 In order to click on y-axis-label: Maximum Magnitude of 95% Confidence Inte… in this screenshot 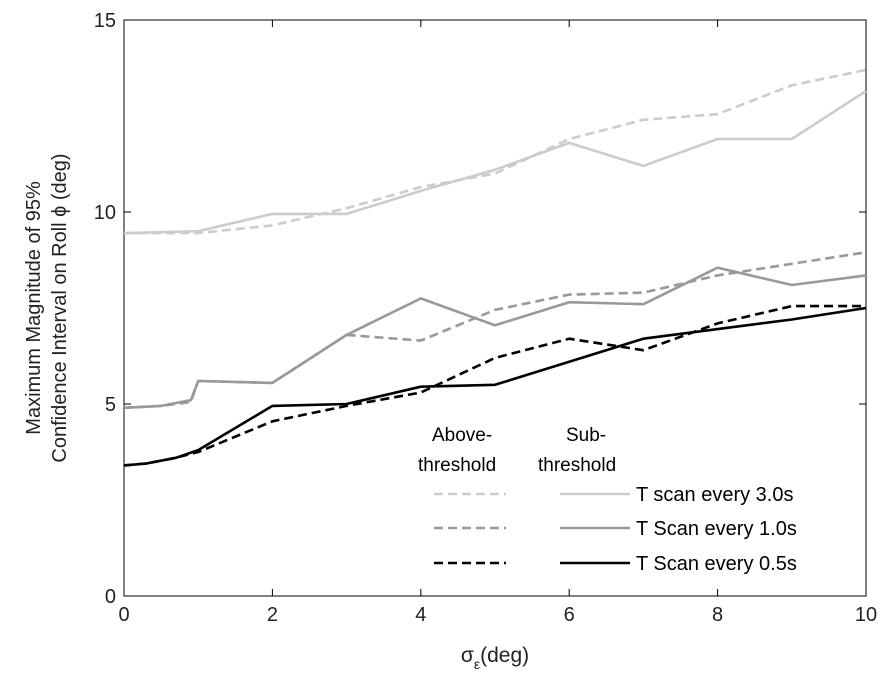, I will do `click(47, 307)`.